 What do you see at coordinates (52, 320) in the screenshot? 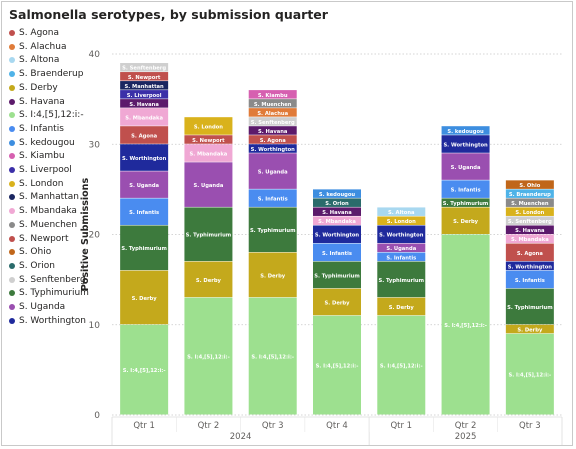
I see `legend-label: S. Worthington` at bounding box center [52, 320].